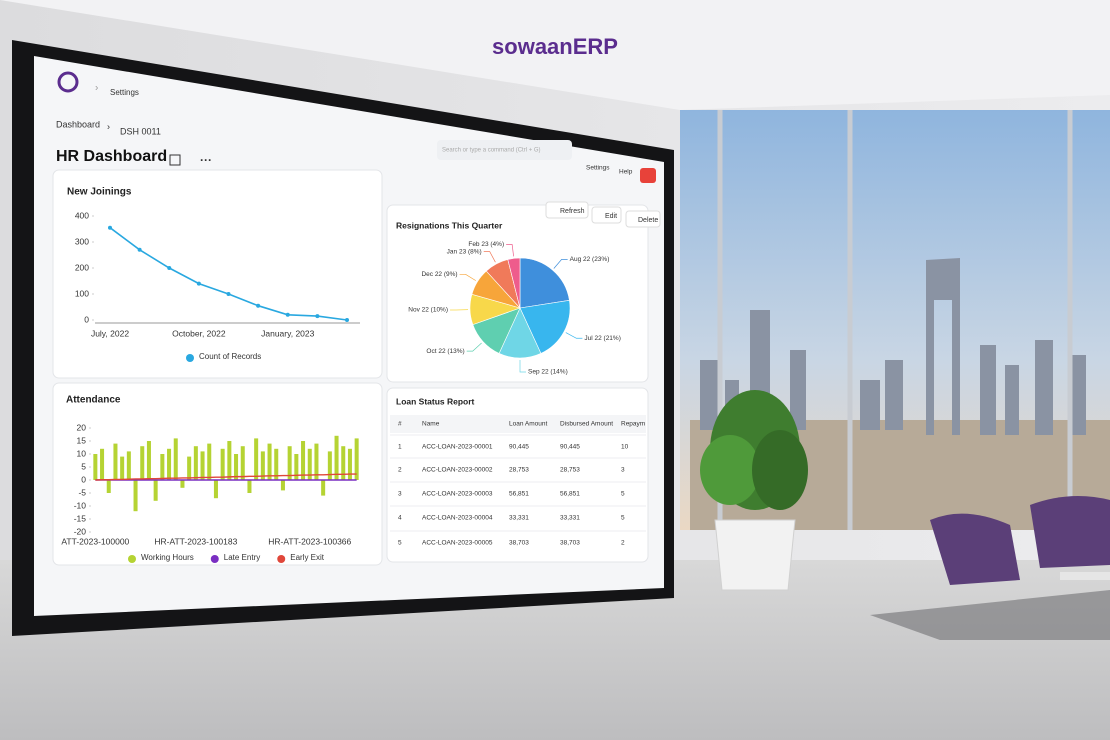  What do you see at coordinates (611, 216) in the screenshot?
I see `button-label: Edit` at bounding box center [611, 216].